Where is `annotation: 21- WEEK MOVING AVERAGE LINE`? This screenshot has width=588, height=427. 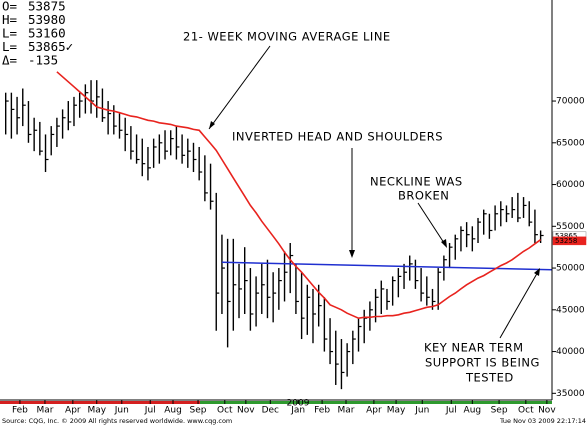
annotation: 21- WEEK MOVING AVERAGE LINE is located at coordinates (287, 37).